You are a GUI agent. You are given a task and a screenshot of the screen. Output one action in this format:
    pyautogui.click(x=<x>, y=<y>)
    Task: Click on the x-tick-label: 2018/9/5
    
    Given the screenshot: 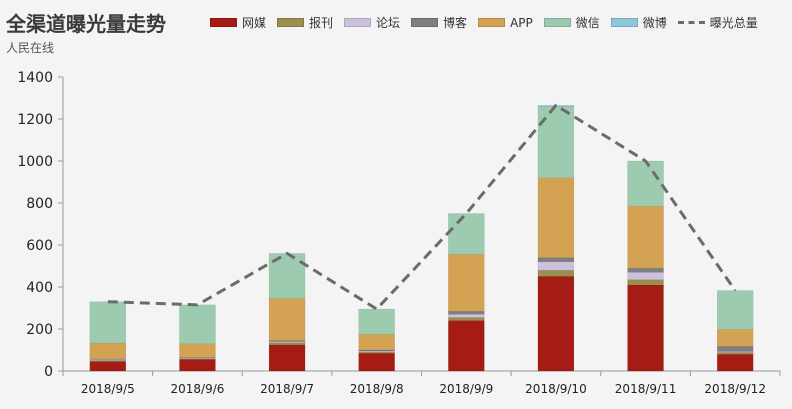 What is the action you would take?
    pyautogui.click(x=108, y=389)
    